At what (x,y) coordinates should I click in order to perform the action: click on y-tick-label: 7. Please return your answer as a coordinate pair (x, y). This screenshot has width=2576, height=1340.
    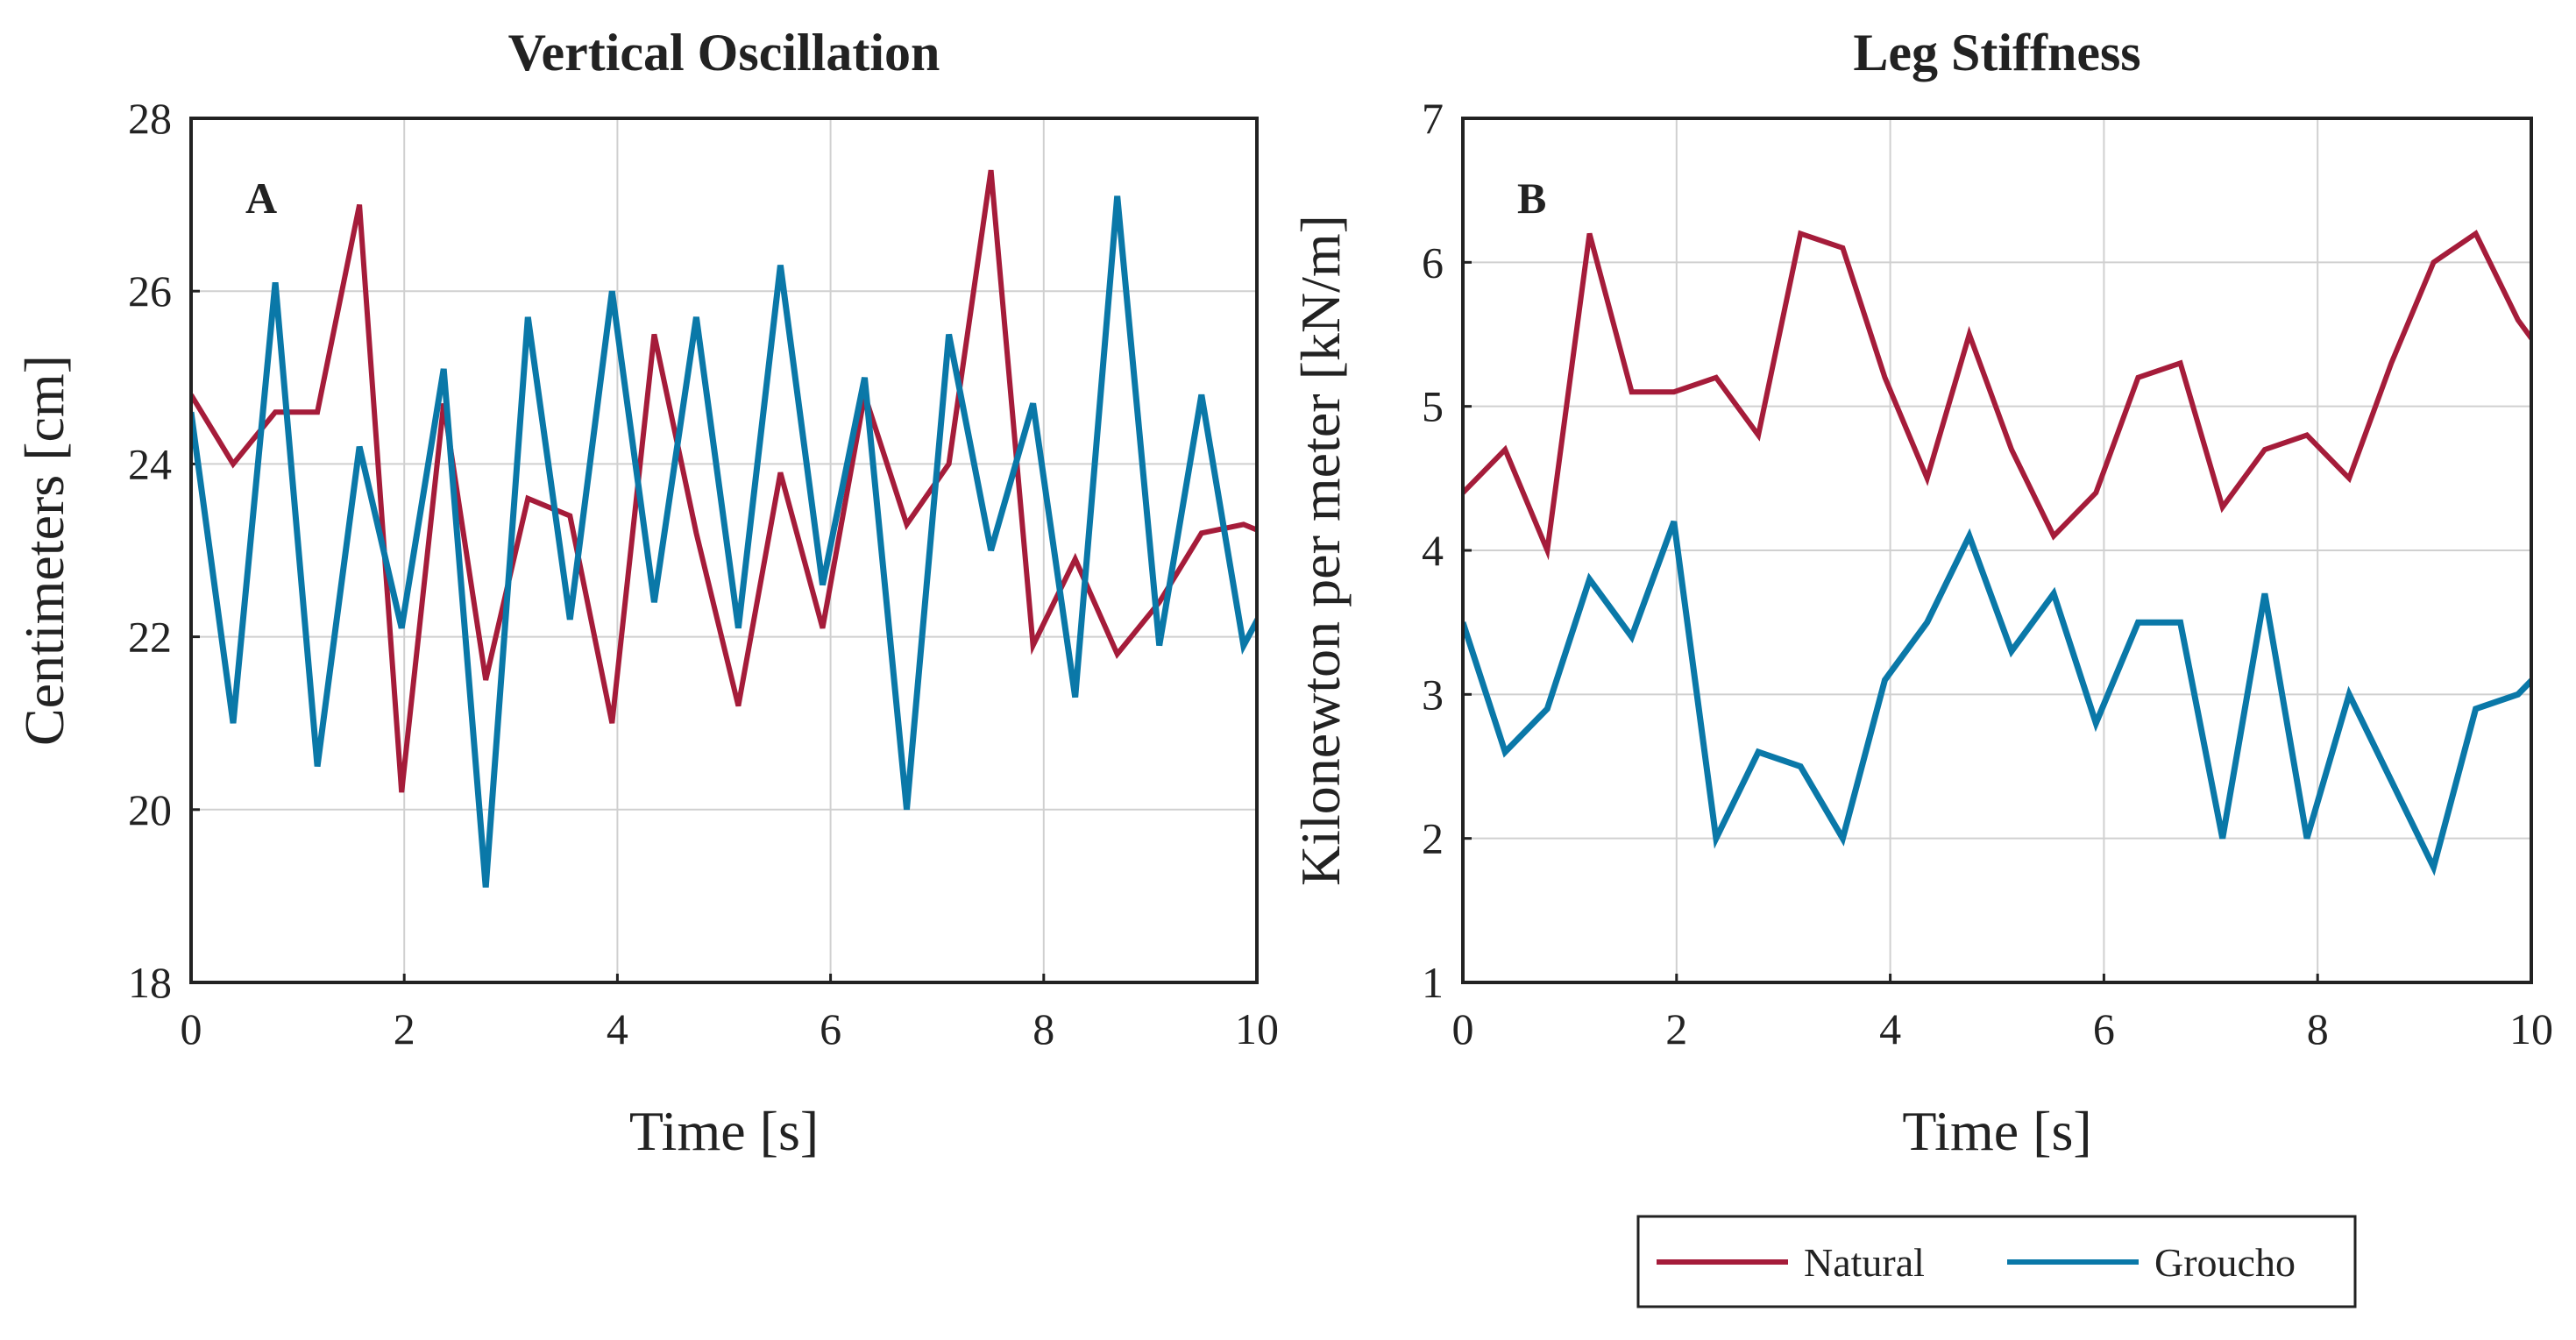
    Looking at the image, I should click on (1433, 118).